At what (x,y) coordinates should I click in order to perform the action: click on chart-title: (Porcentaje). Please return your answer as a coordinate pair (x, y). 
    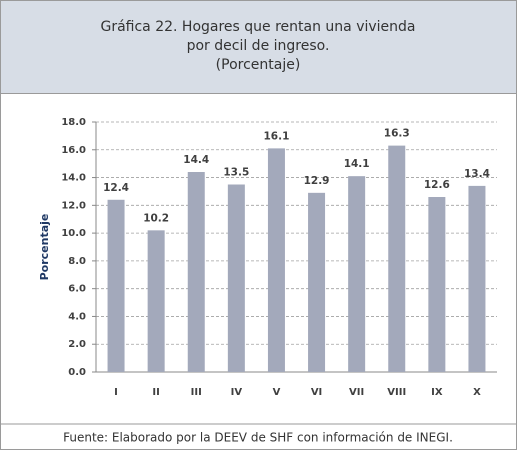
    Looking at the image, I should click on (258, 65).